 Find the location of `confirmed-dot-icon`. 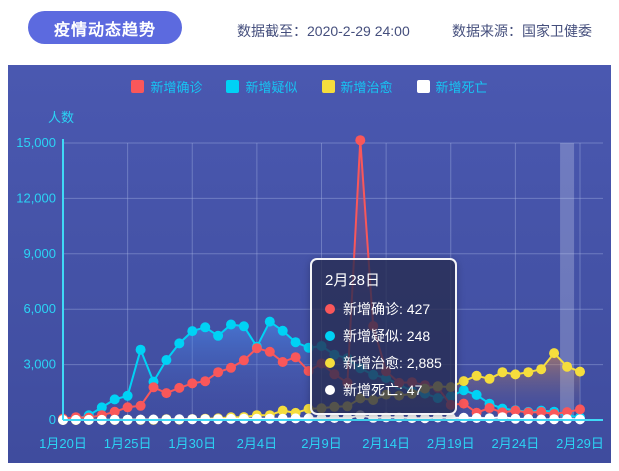

confirmed-dot-icon is located at coordinates (330, 308).